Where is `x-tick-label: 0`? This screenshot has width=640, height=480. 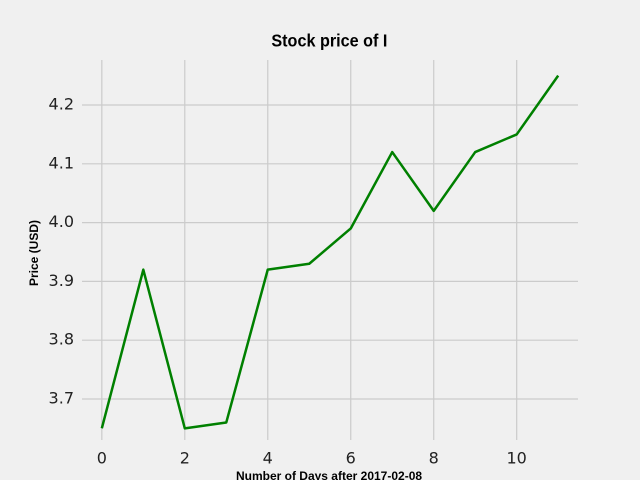
x-tick-label: 0 is located at coordinates (102, 458).